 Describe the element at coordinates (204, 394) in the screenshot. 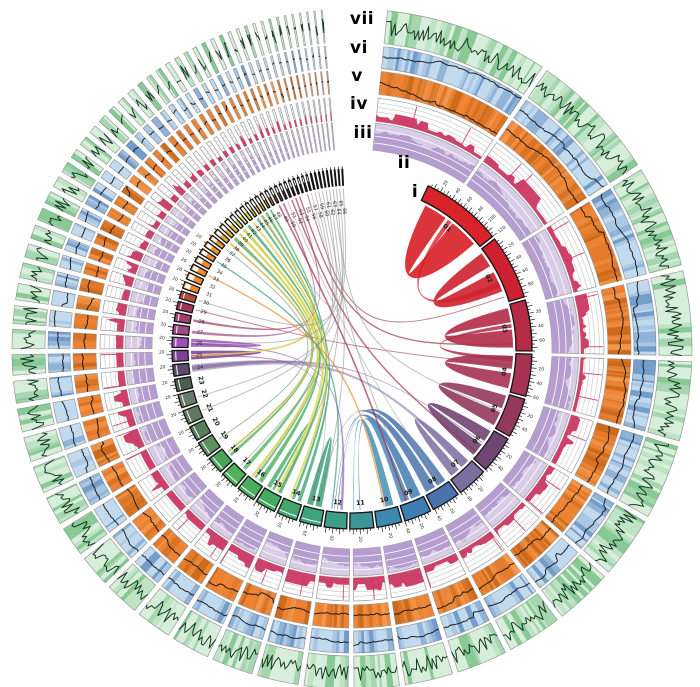

I see `svg-text: 22` at that location.